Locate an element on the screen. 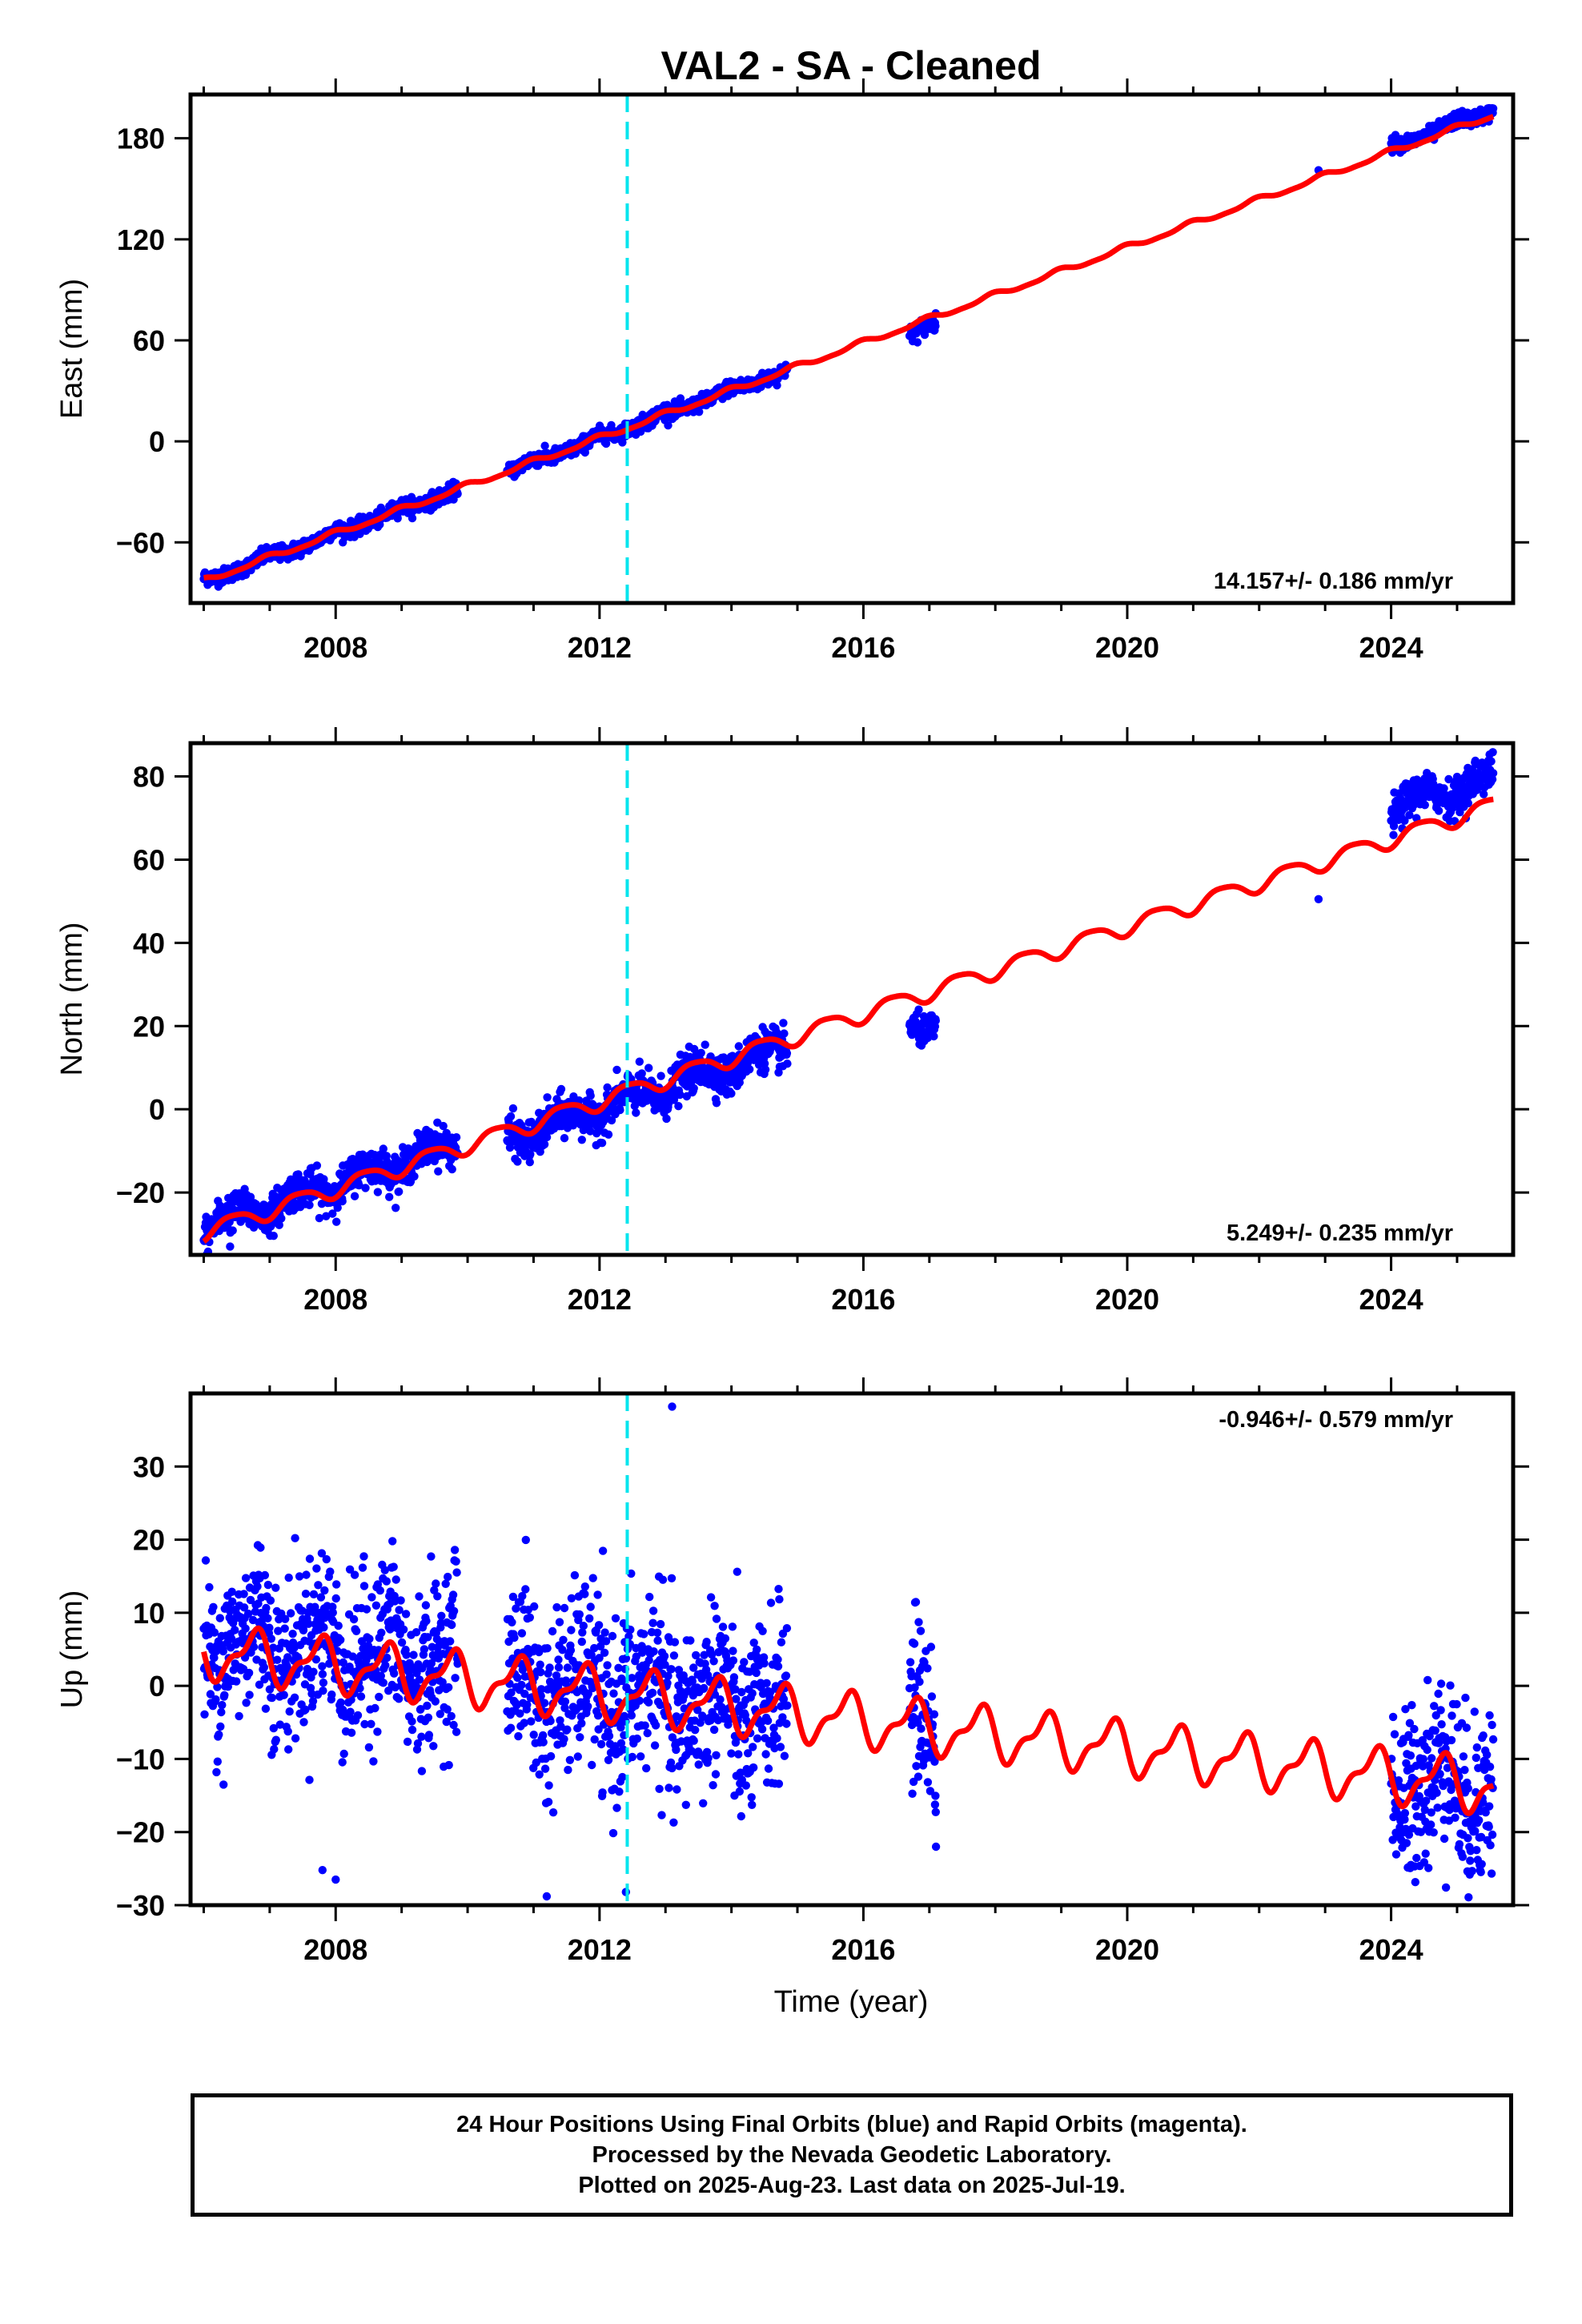  y-tick-label: −20 is located at coordinates (140, 1192).